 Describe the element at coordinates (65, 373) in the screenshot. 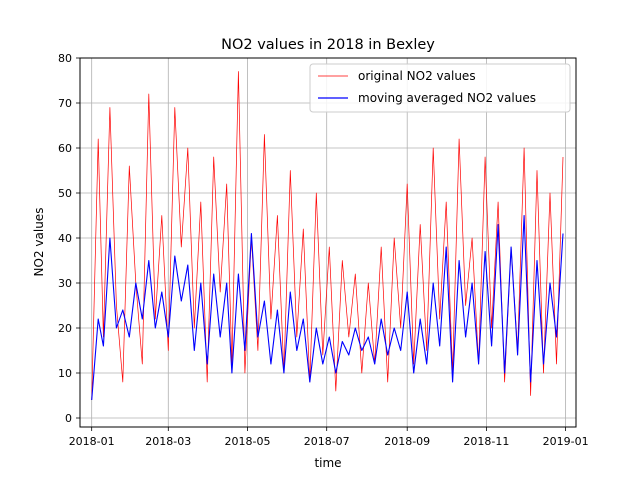

I see `y-tick-label: 10` at that location.